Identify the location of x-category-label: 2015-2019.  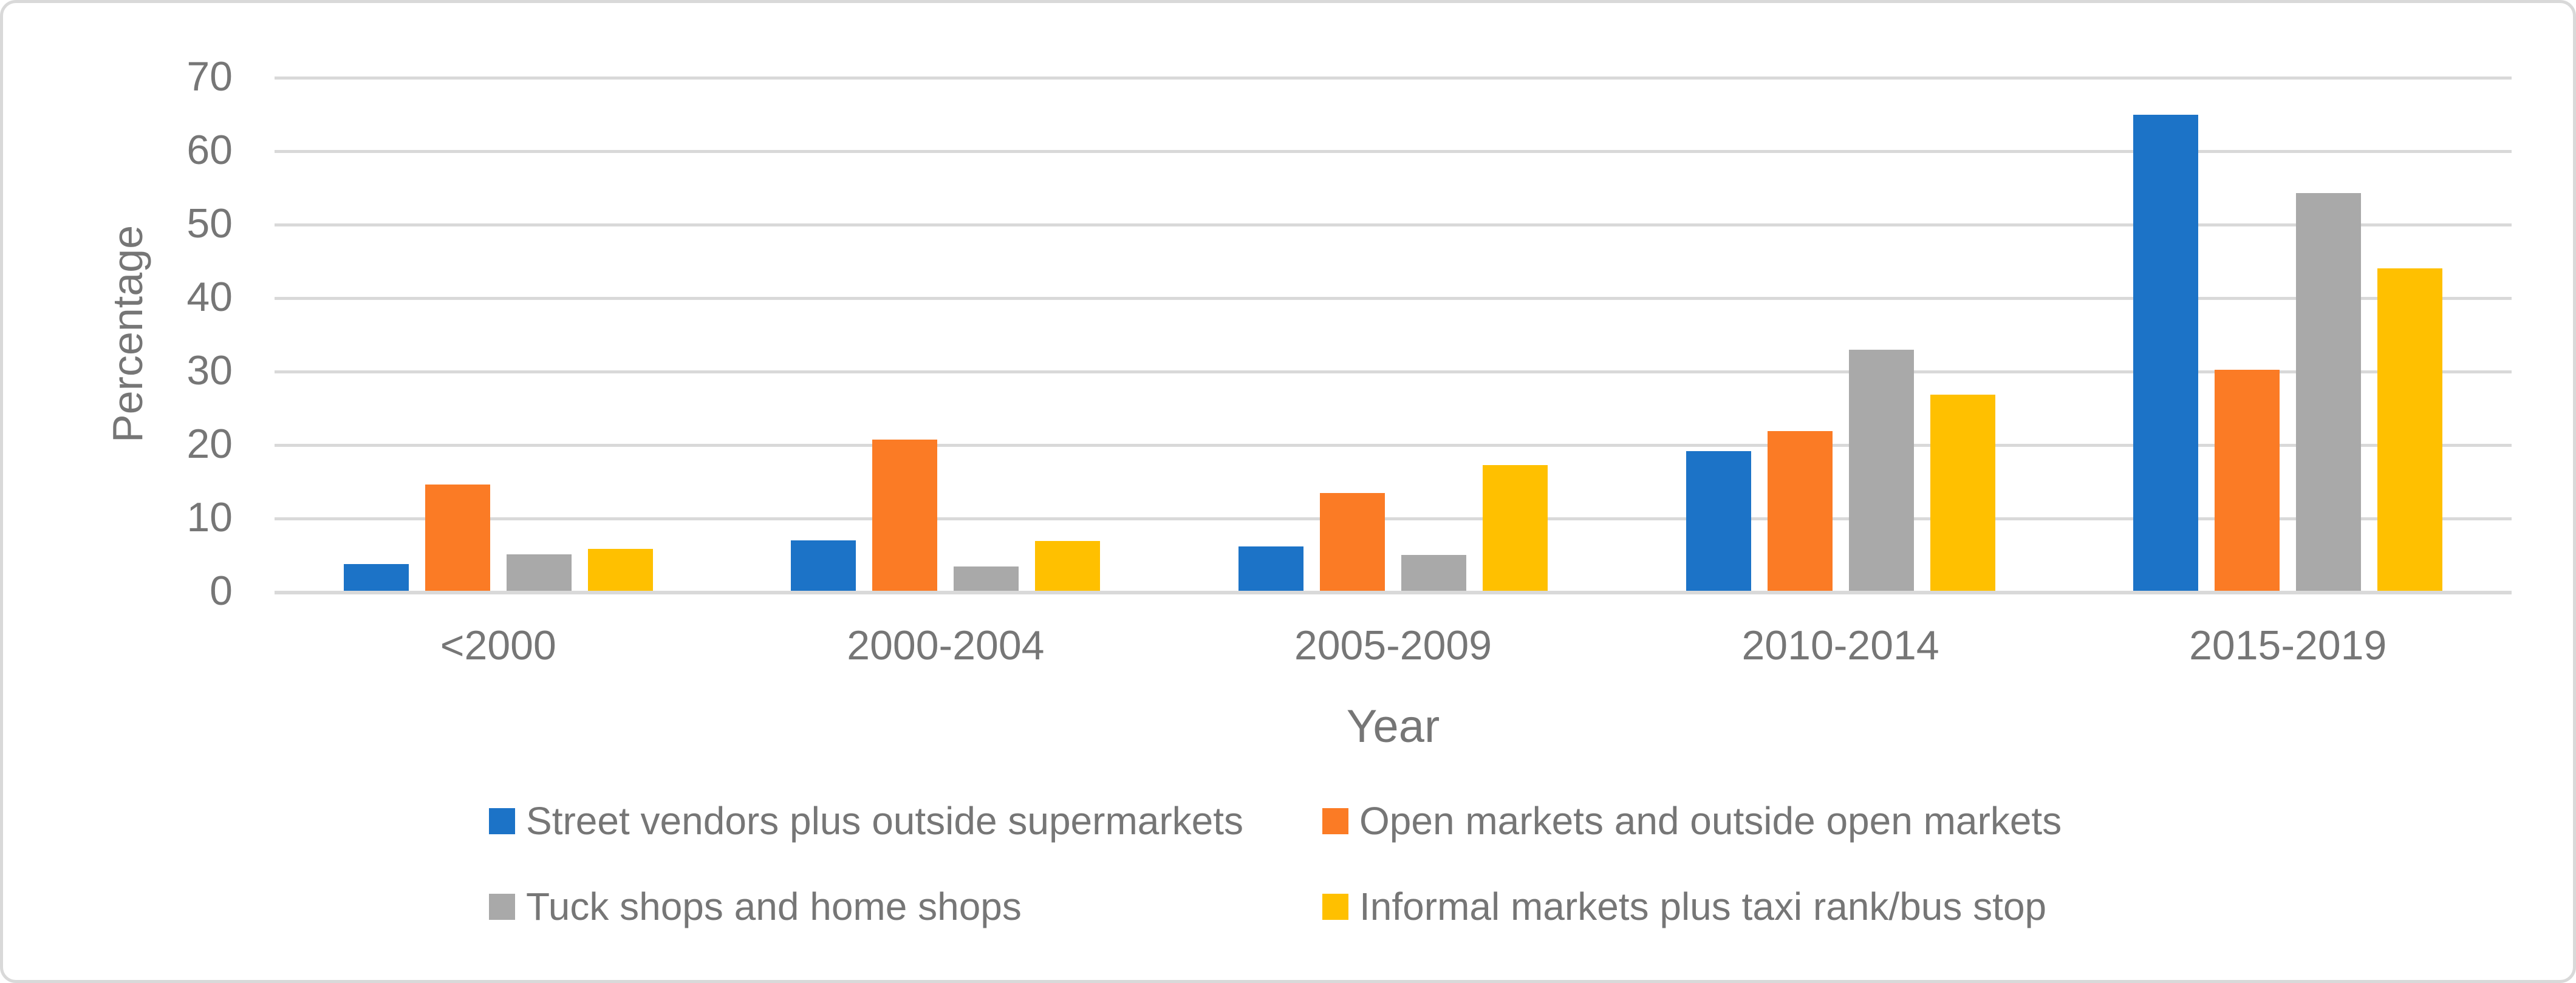
(2288, 645).